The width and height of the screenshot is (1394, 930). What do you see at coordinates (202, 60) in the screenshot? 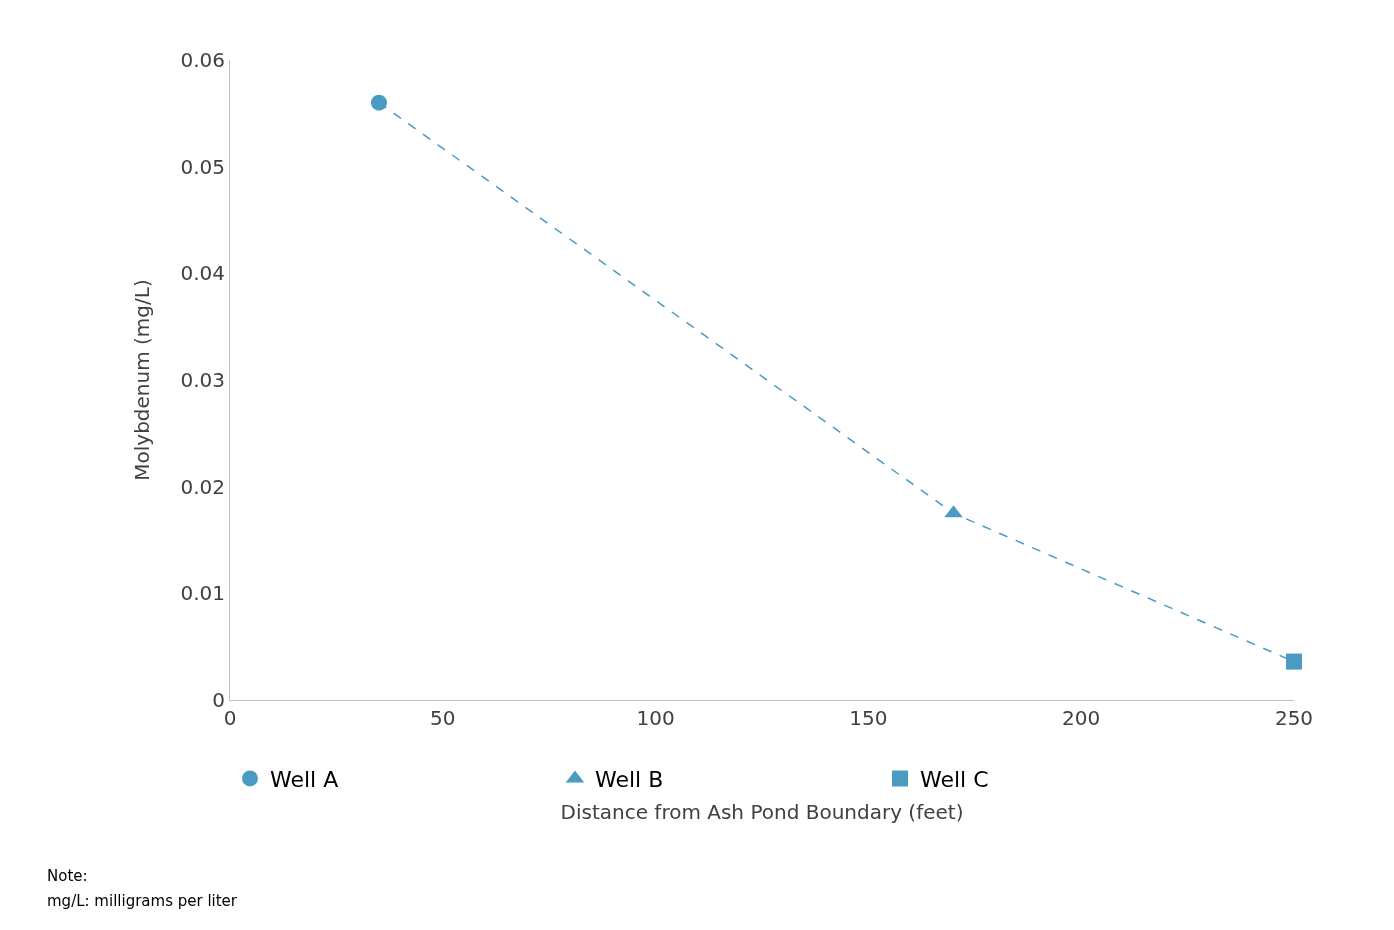
I see `y-tick-label: 0.06` at bounding box center [202, 60].